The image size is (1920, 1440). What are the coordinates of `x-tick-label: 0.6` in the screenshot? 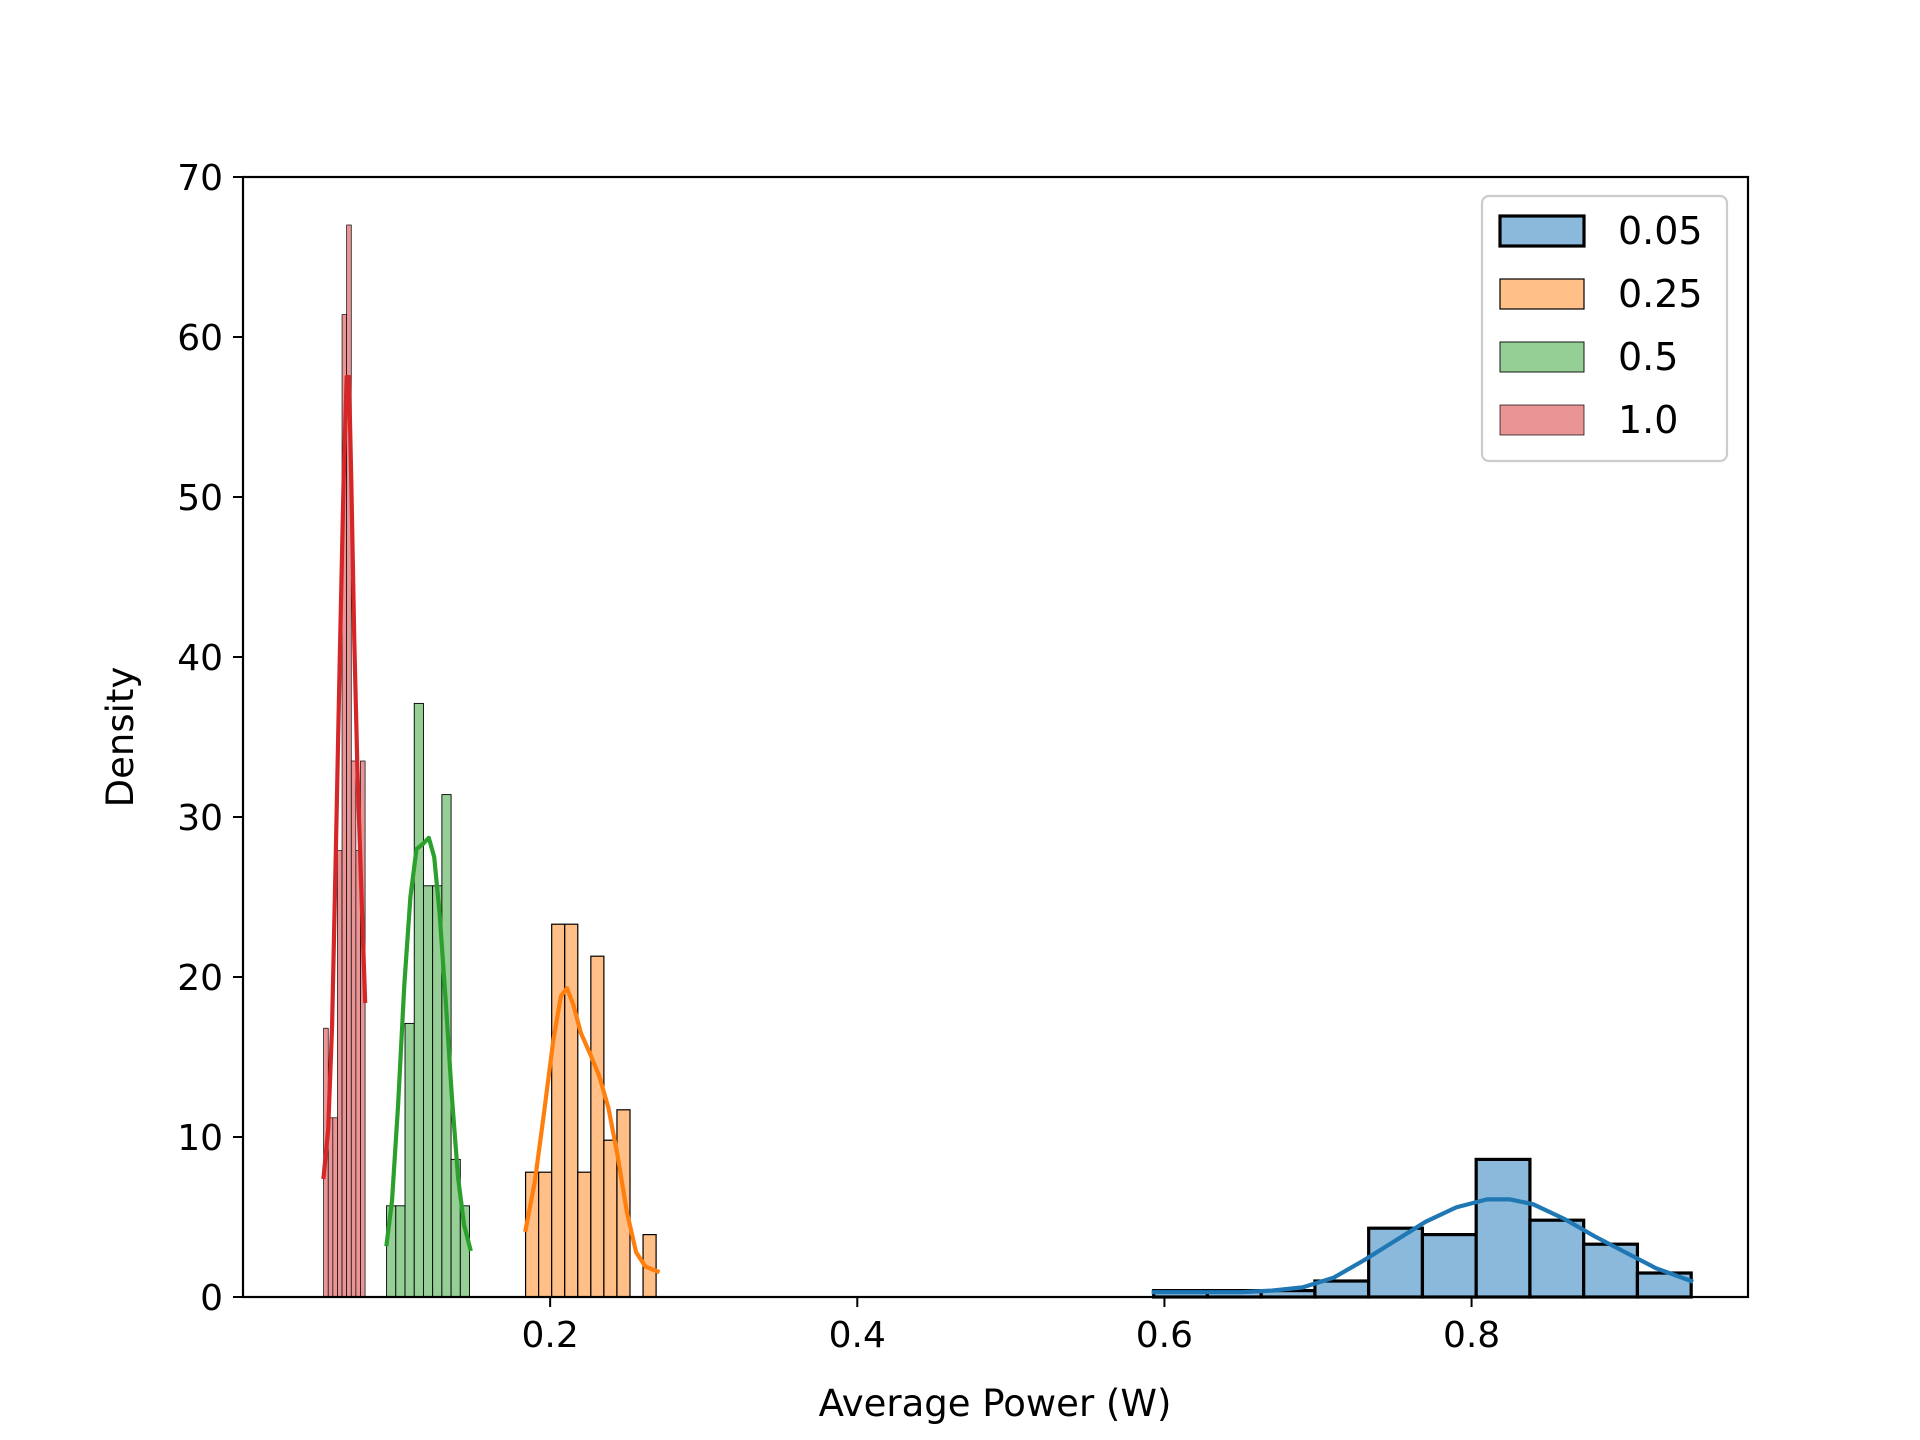 It's located at (1164, 1335).